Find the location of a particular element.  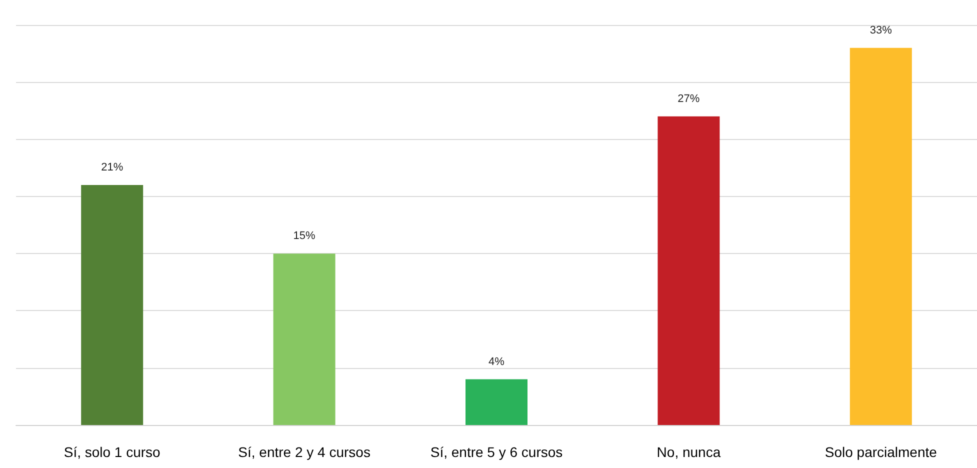

data-label: 33% is located at coordinates (881, 30).